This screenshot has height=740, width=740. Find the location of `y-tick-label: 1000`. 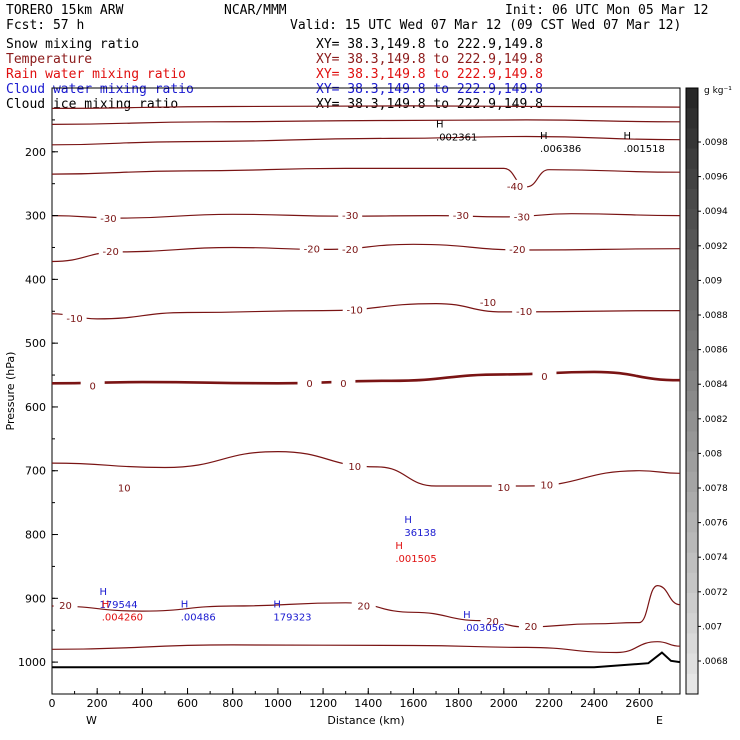

y-tick-label: 1000 is located at coordinates (32, 662).